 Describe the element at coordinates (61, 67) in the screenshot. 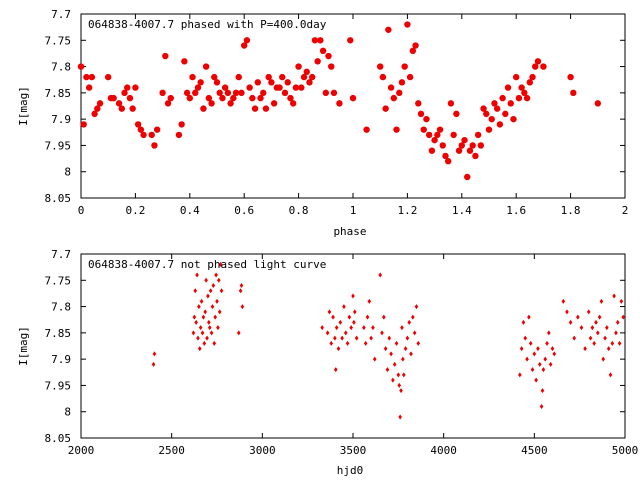

I see `phased-y-tick-label: 7.8` at that location.